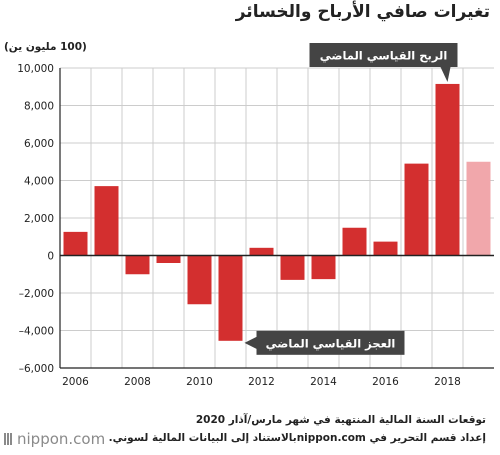 This screenshot has width=500, height=455. Describe the element at coordinates (36, 369) in the screenshot. I see `y-tick-label: –6,000` at that location.